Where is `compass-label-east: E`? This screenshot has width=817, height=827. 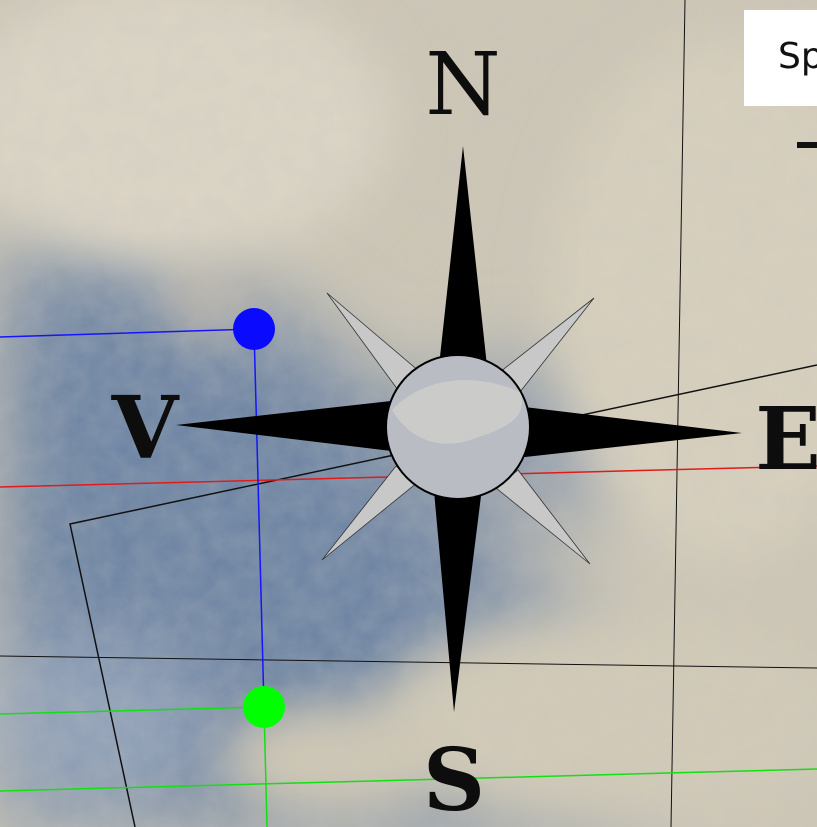
compass-label-east: E is located at coordinates (786, 439).